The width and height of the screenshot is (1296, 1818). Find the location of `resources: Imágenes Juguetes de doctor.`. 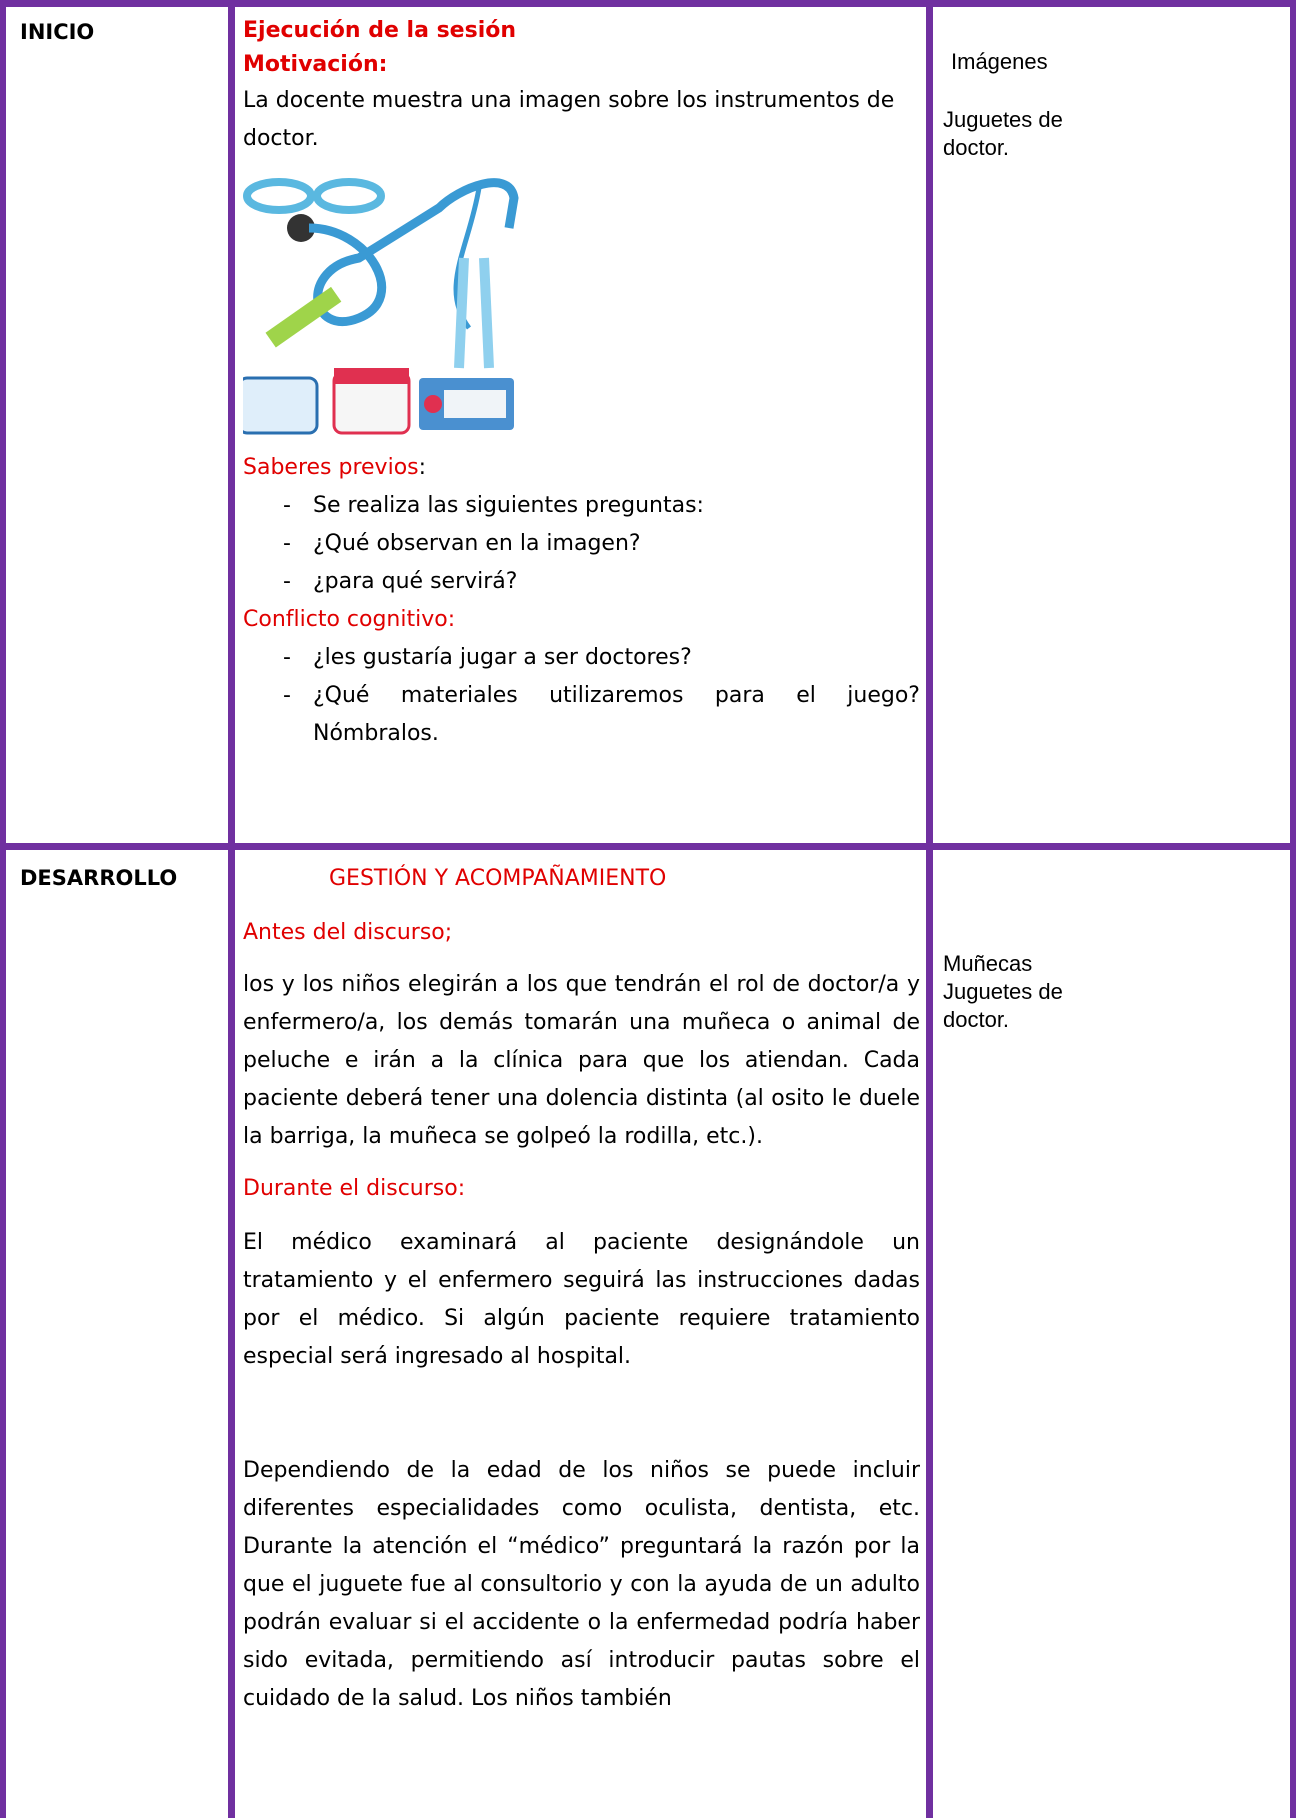

resources: Imágenes Juguetes de doctor. is located at coordinates (1008, 105).